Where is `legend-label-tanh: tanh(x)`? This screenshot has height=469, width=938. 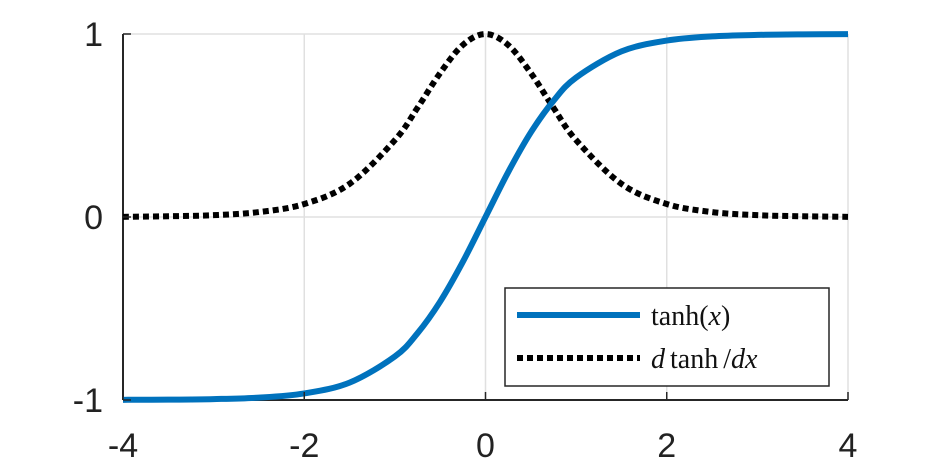 legend-label-tanh: tanh(x) is located at coordinates (690, 316).